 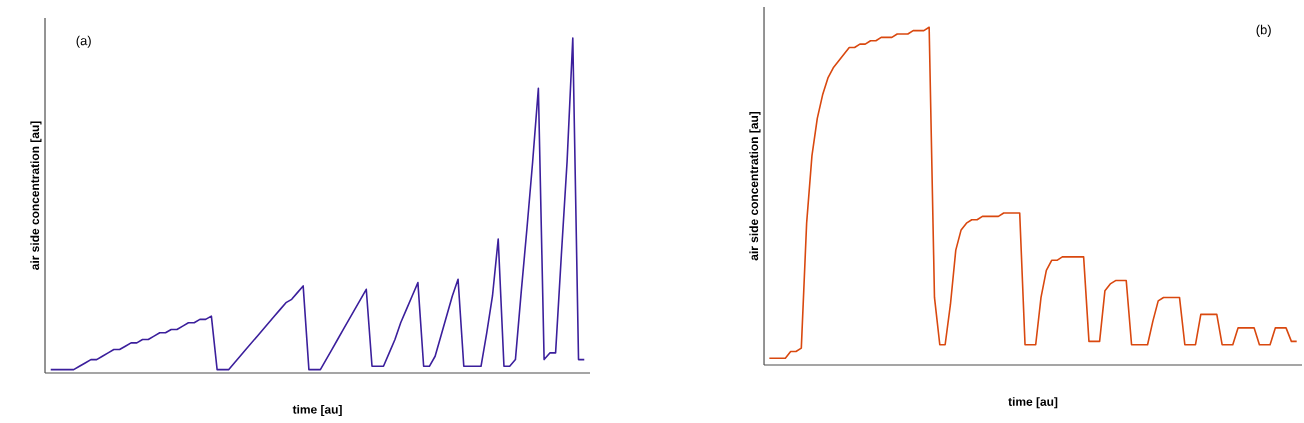 I want to click on annotation: (b), so click(x=1263, y=30).